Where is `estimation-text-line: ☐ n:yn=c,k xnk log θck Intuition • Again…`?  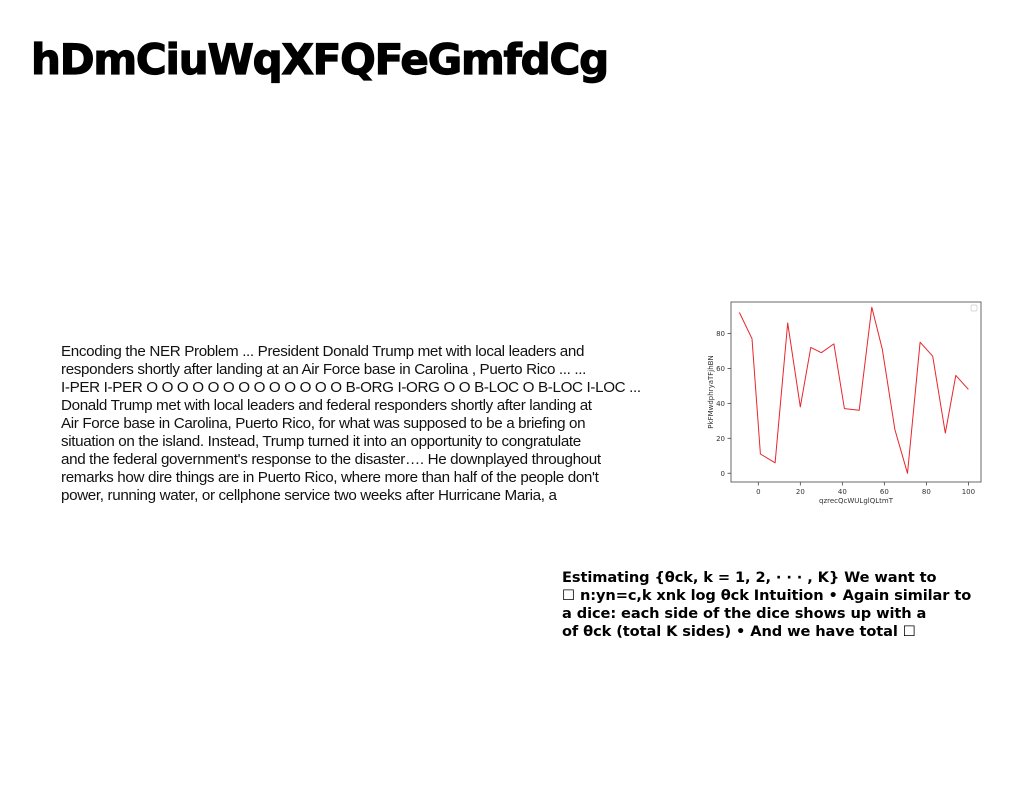 estimation-text-line: ☐ n:yn=c,k xnk log θck Intuition • Again… is located at coordinates (767, 595).